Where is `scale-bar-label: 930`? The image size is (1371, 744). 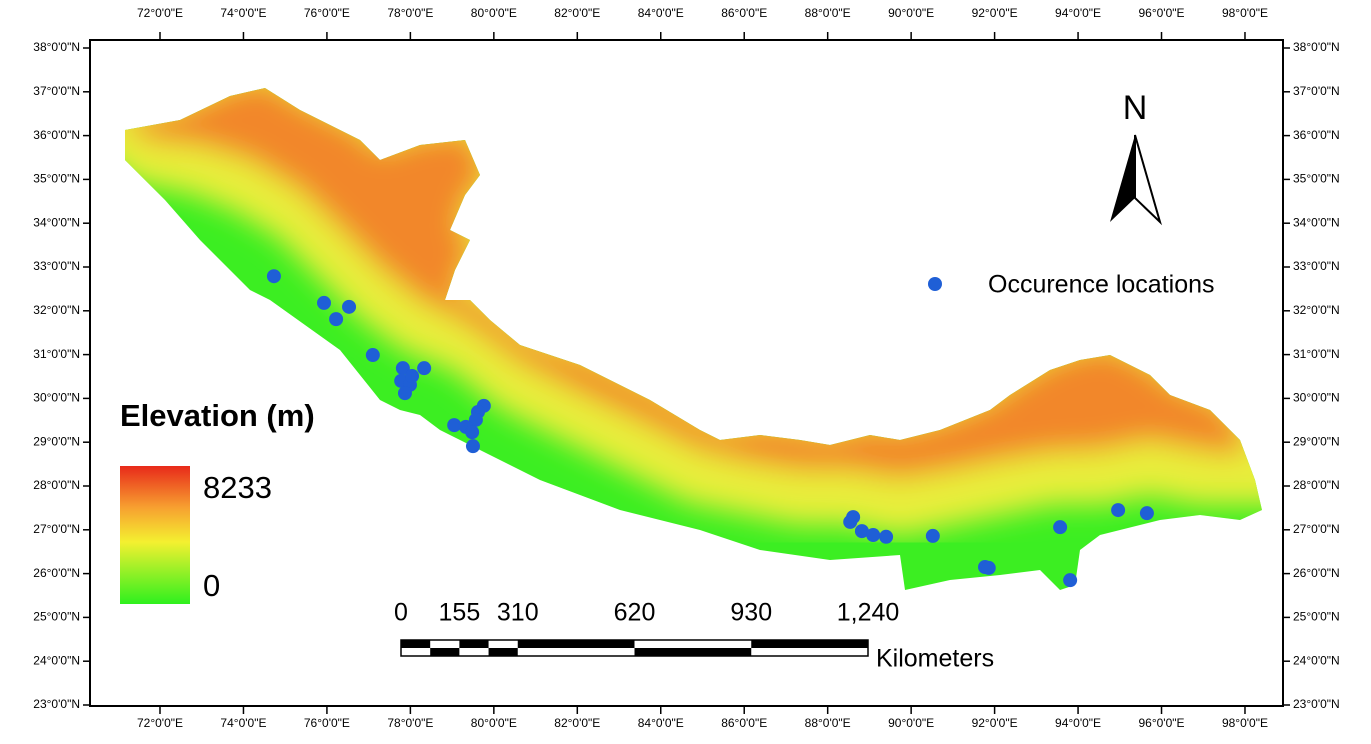
scale-bar-label: 930 is located at coordinates (751, 613).